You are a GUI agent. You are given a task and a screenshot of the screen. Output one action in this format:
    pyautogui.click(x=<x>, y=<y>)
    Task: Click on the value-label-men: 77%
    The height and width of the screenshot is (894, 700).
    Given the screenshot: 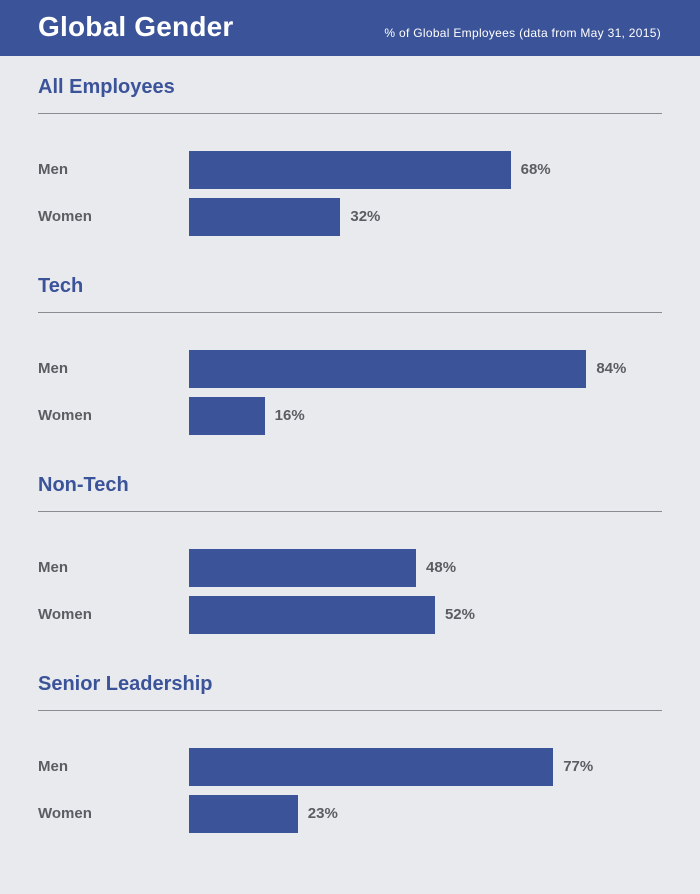 What is the action you would take?
    pyautogui.click(x=578, y=766)
    